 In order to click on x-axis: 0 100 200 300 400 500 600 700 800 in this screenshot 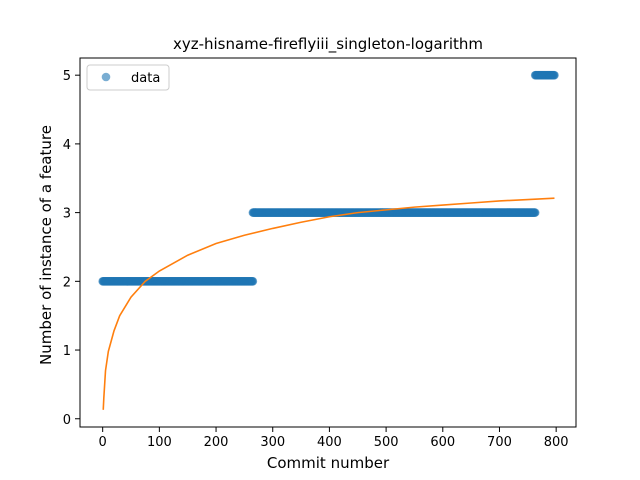, I will do `click(334, 438)`.